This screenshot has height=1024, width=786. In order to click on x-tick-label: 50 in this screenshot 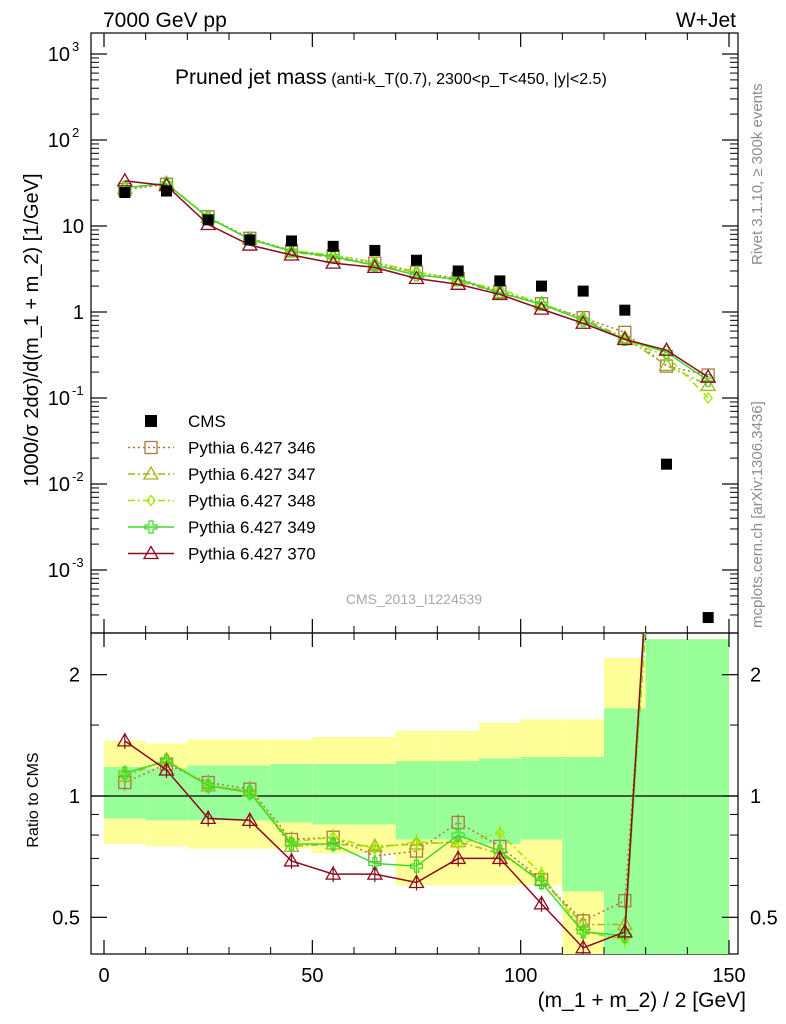, I will do `click(312, 976)`.